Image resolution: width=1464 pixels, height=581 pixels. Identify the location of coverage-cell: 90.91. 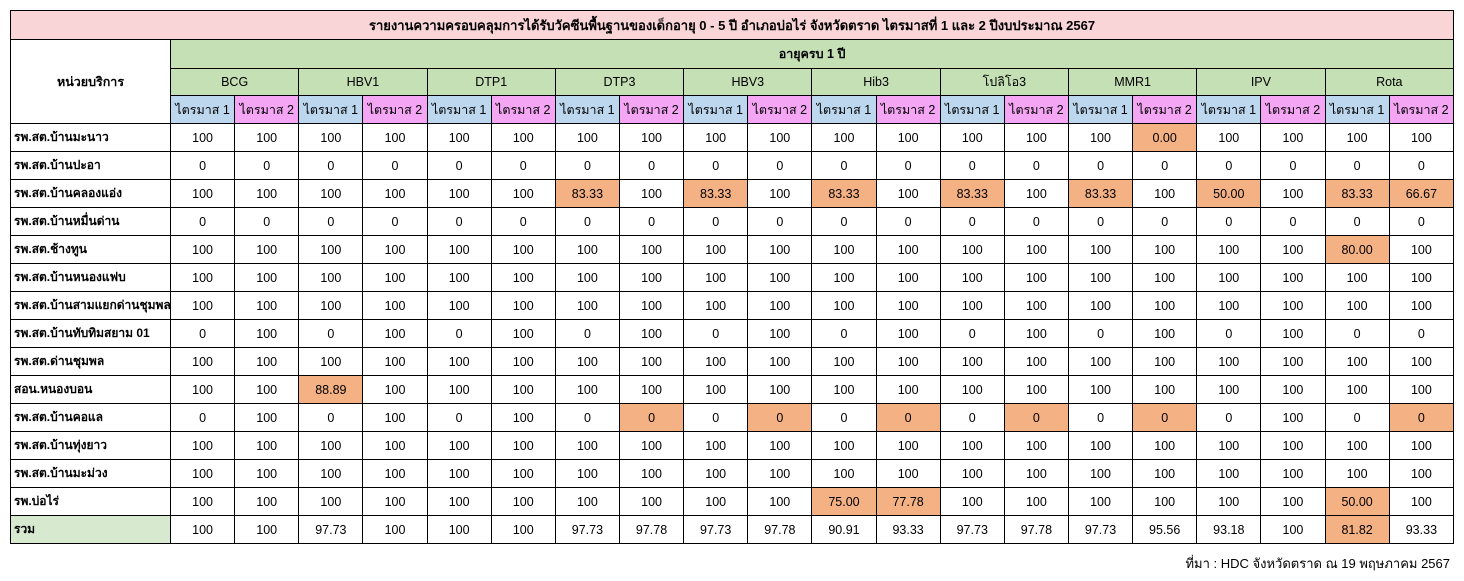
(844, 529).